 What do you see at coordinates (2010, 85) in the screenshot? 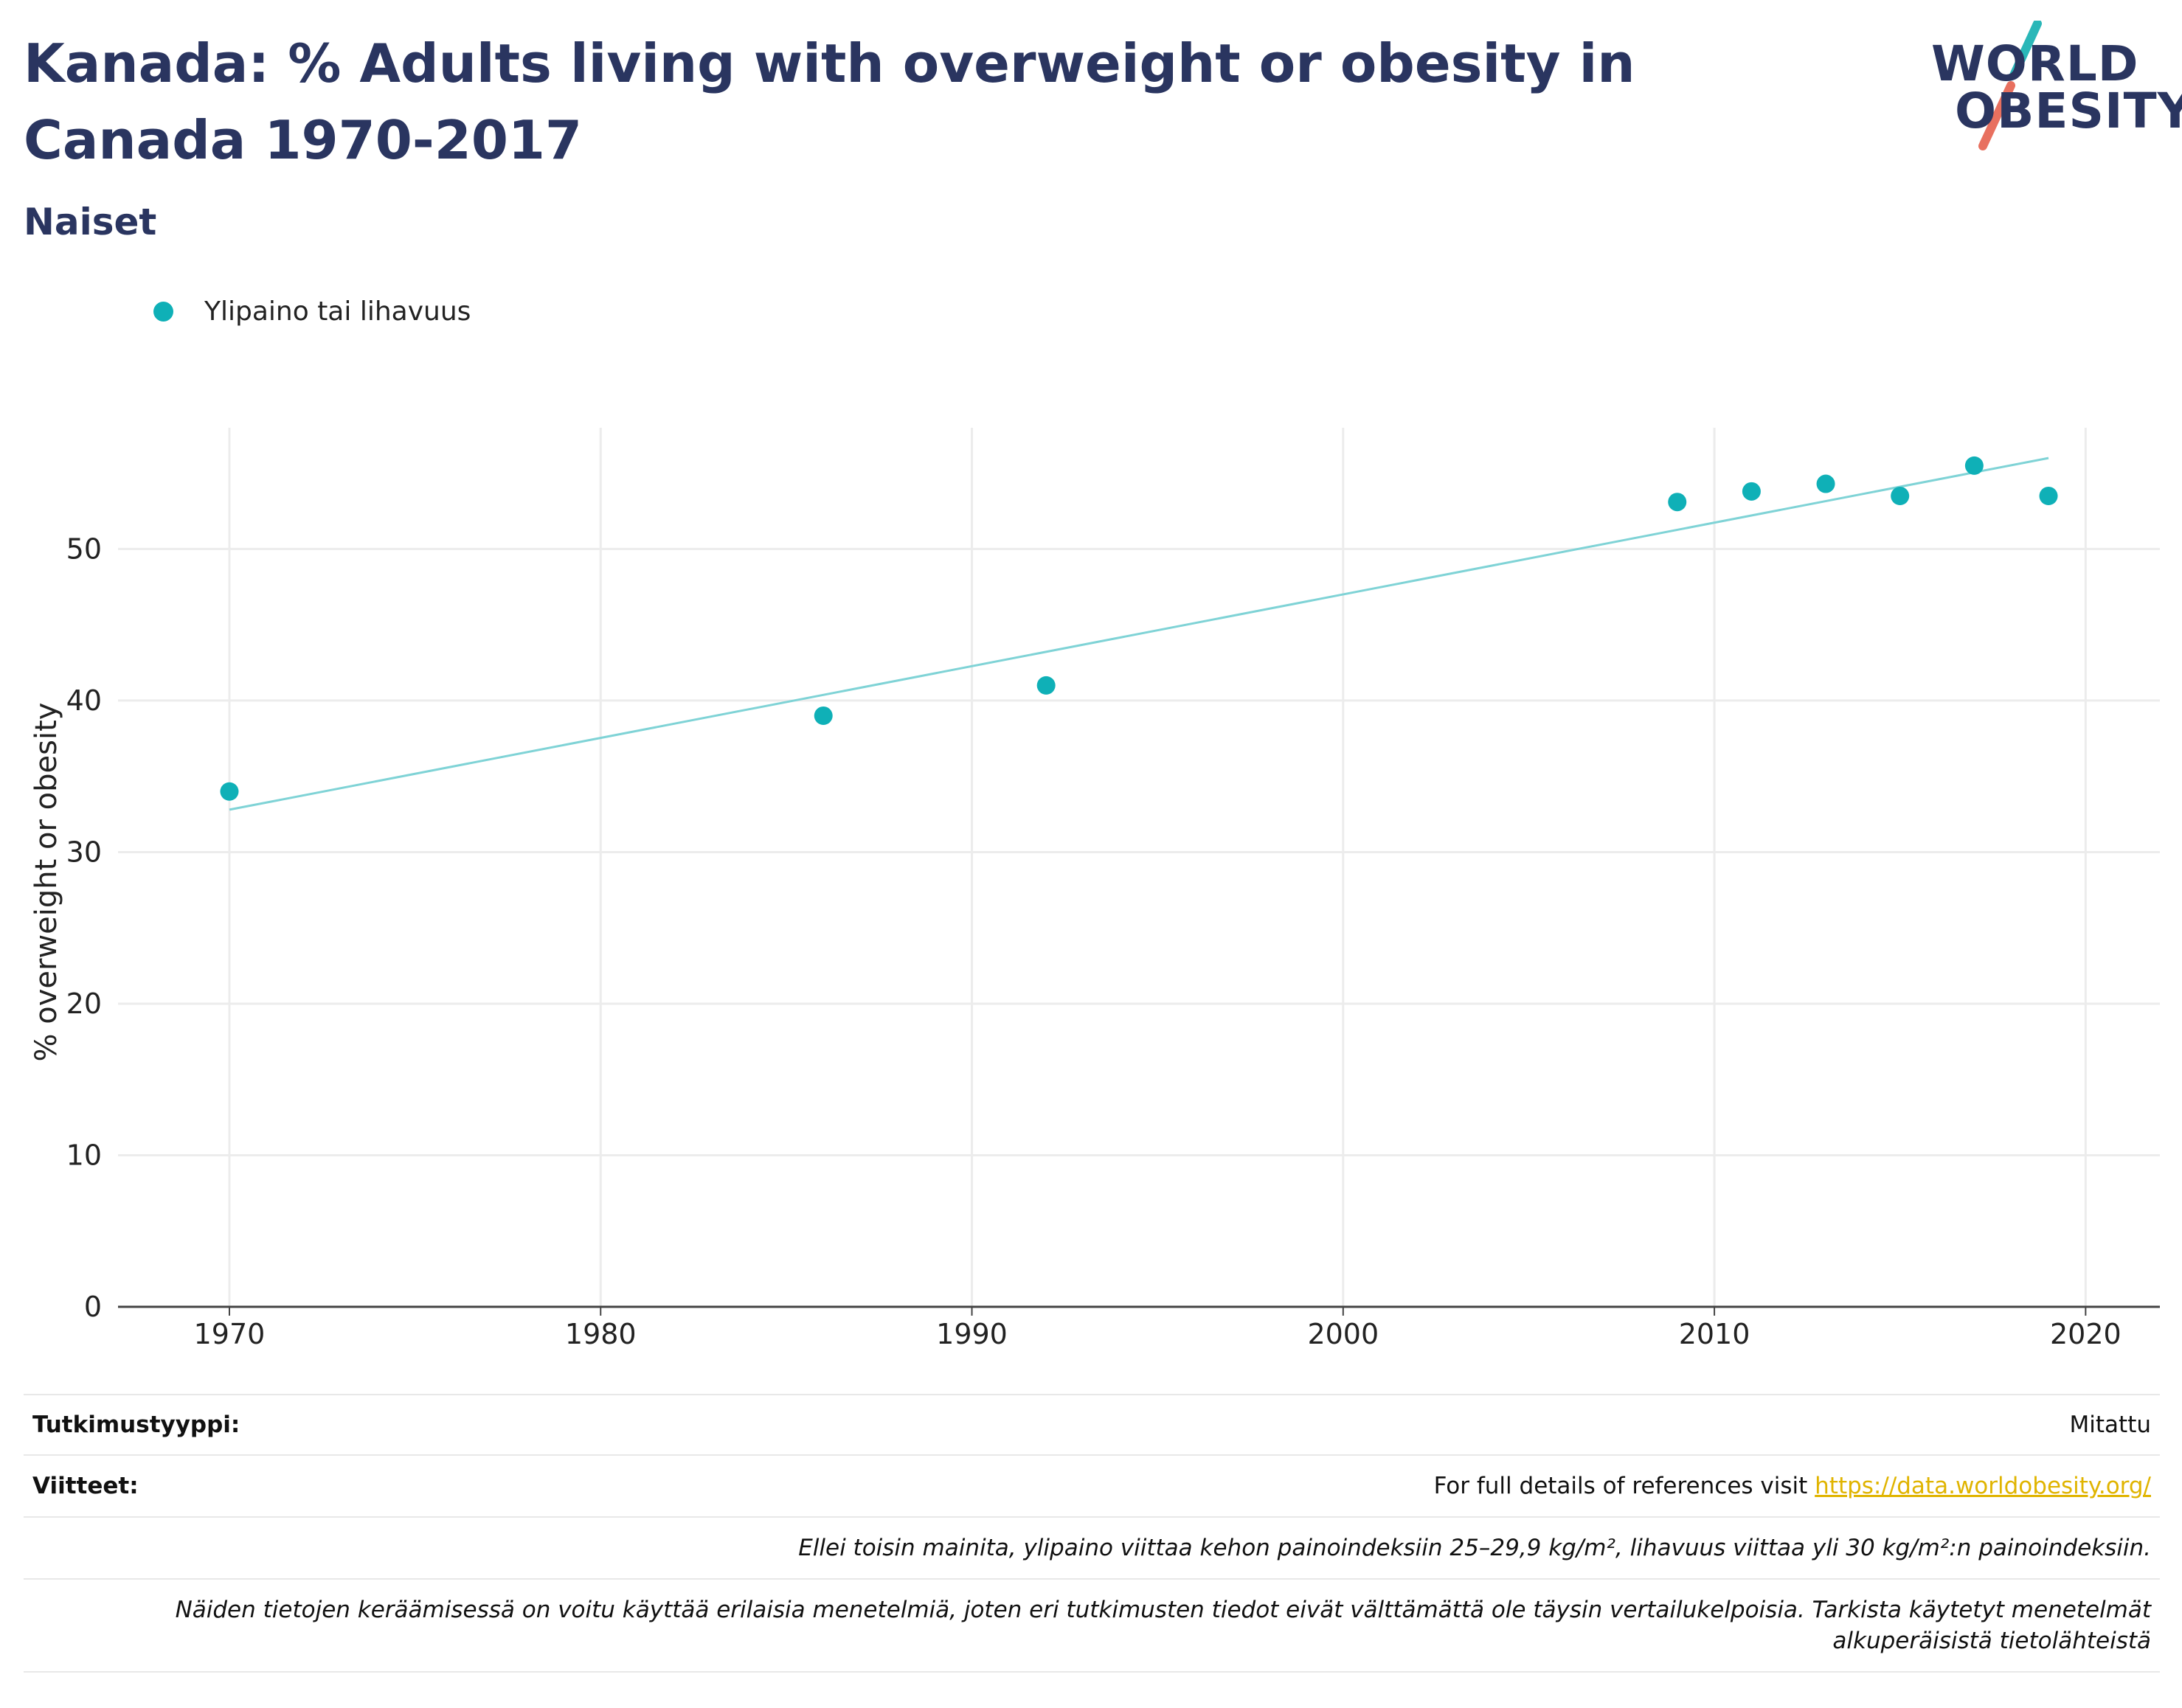
I see `logo-slash-icon` at bounding box center [2010, 85].